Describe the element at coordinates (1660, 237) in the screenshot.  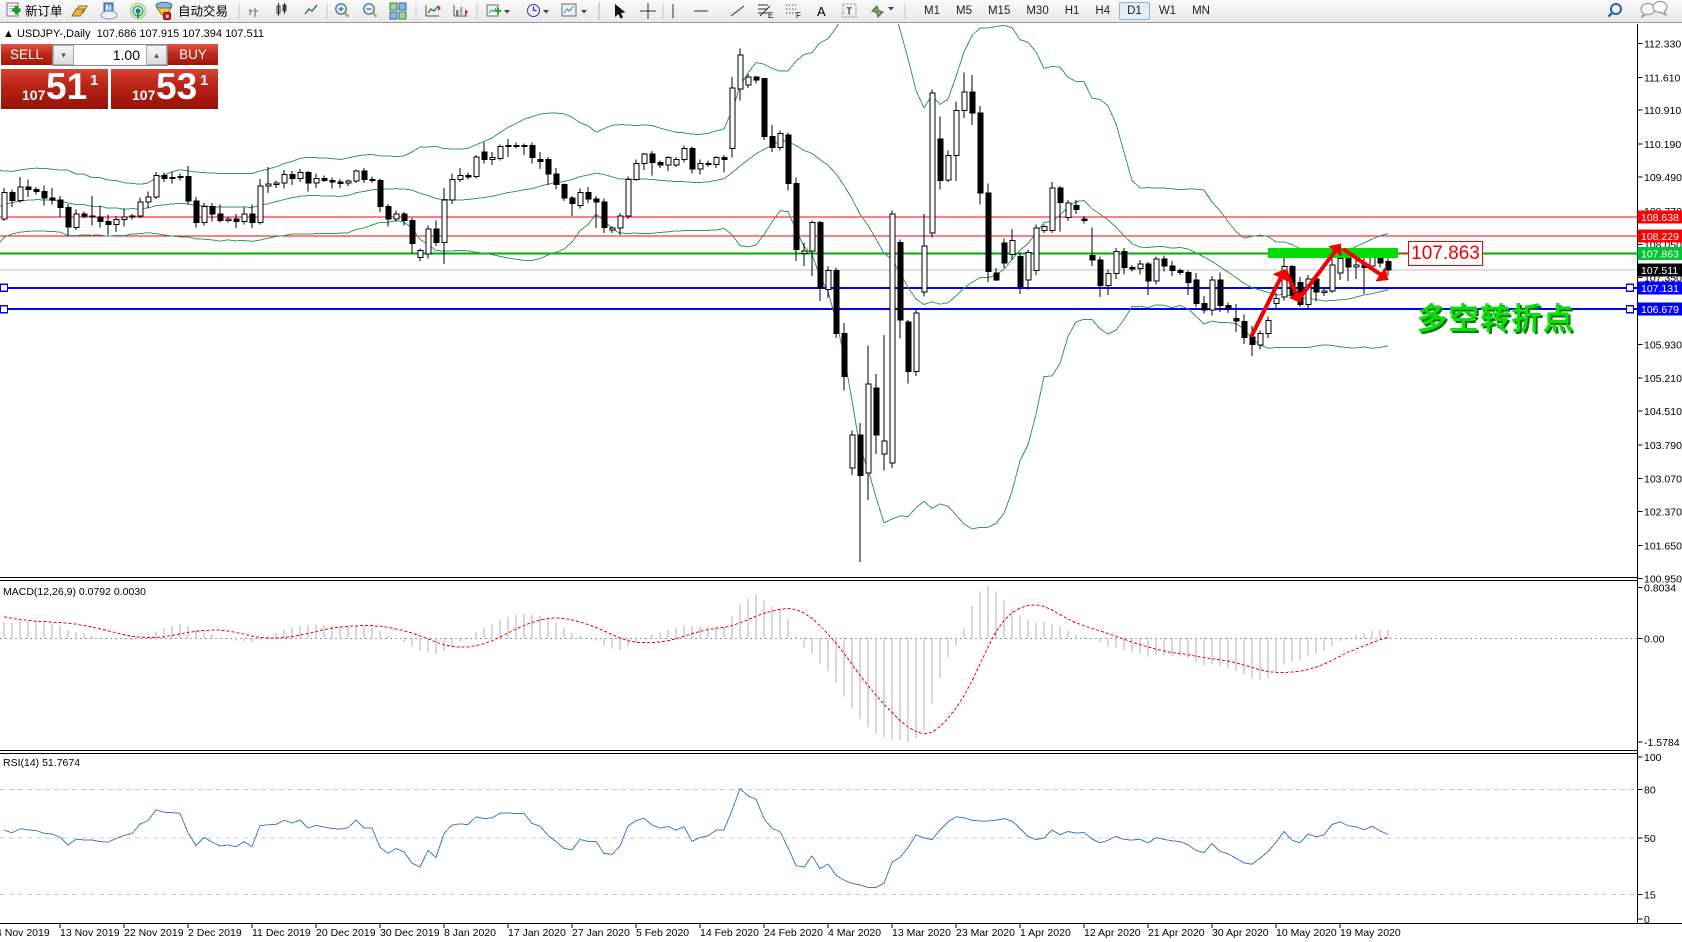
I see `svg-text: 108.229` at that location.